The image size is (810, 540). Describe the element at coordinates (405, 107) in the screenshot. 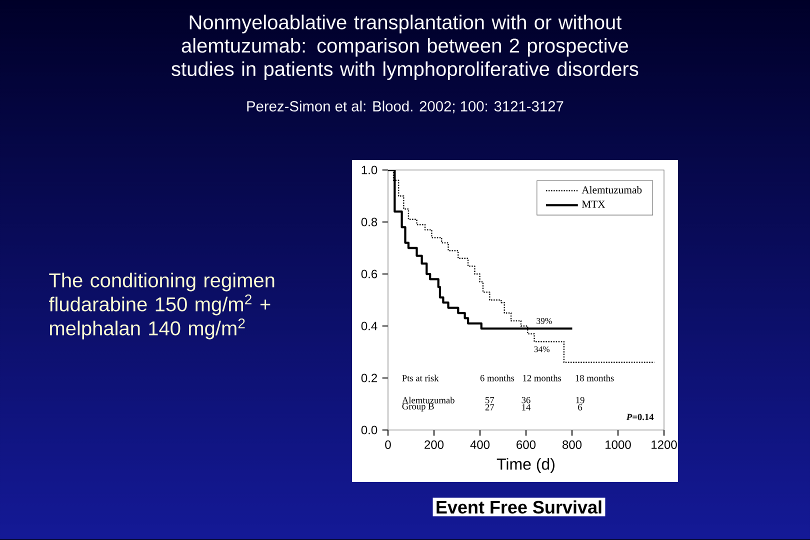

I see `chart-subtitle: Perez-Simon et al: Blood. 2002; 100: 3121-3127` at that location.